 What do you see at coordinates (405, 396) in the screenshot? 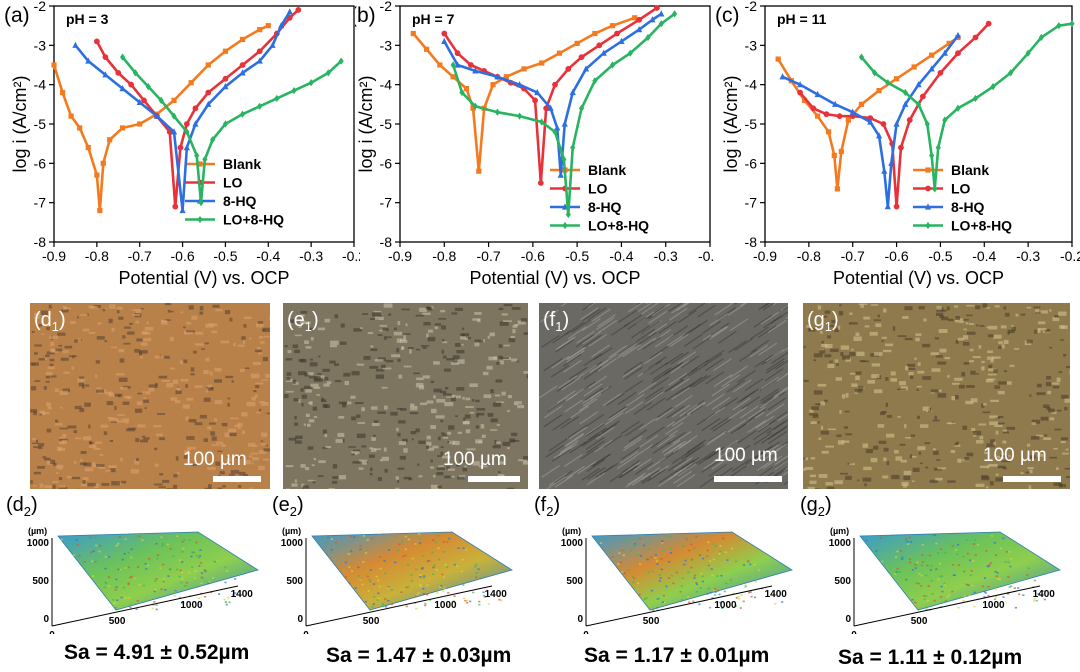
I see `micrograph-lo: (e1) 100 µm` at bounding box center [405, 396].